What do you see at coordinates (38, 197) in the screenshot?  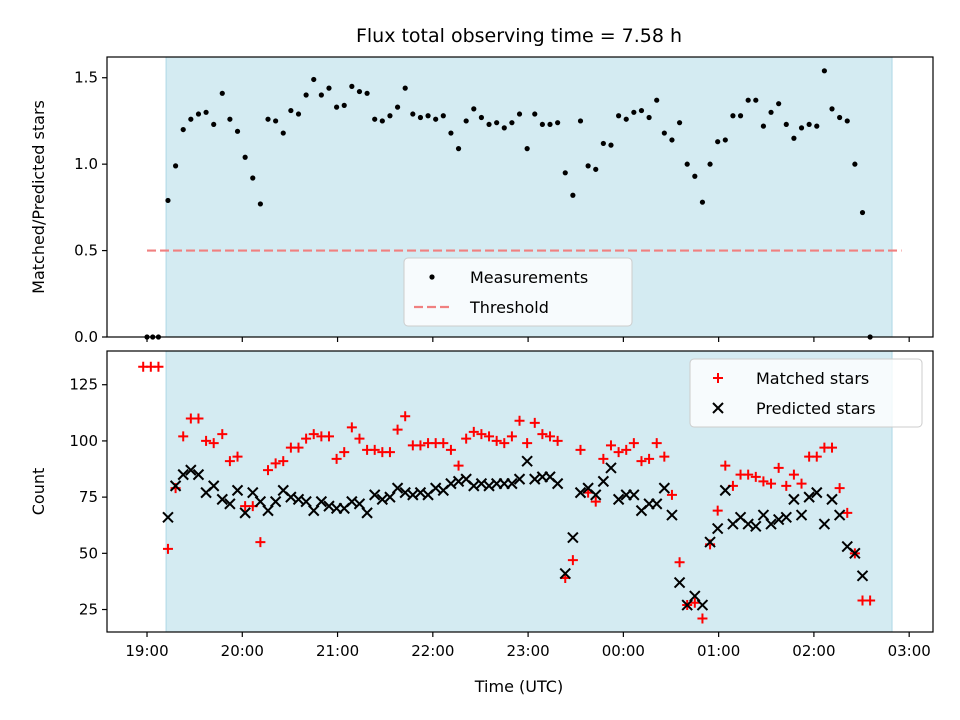 I see `y-axis-label: Matched/Predicted stars` at bounding box center [38, 197].